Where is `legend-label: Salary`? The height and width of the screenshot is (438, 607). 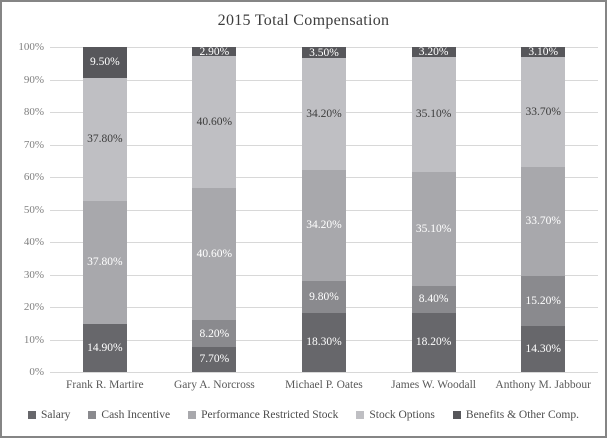
legend-label: Salary is located at coordinates (56, 415).